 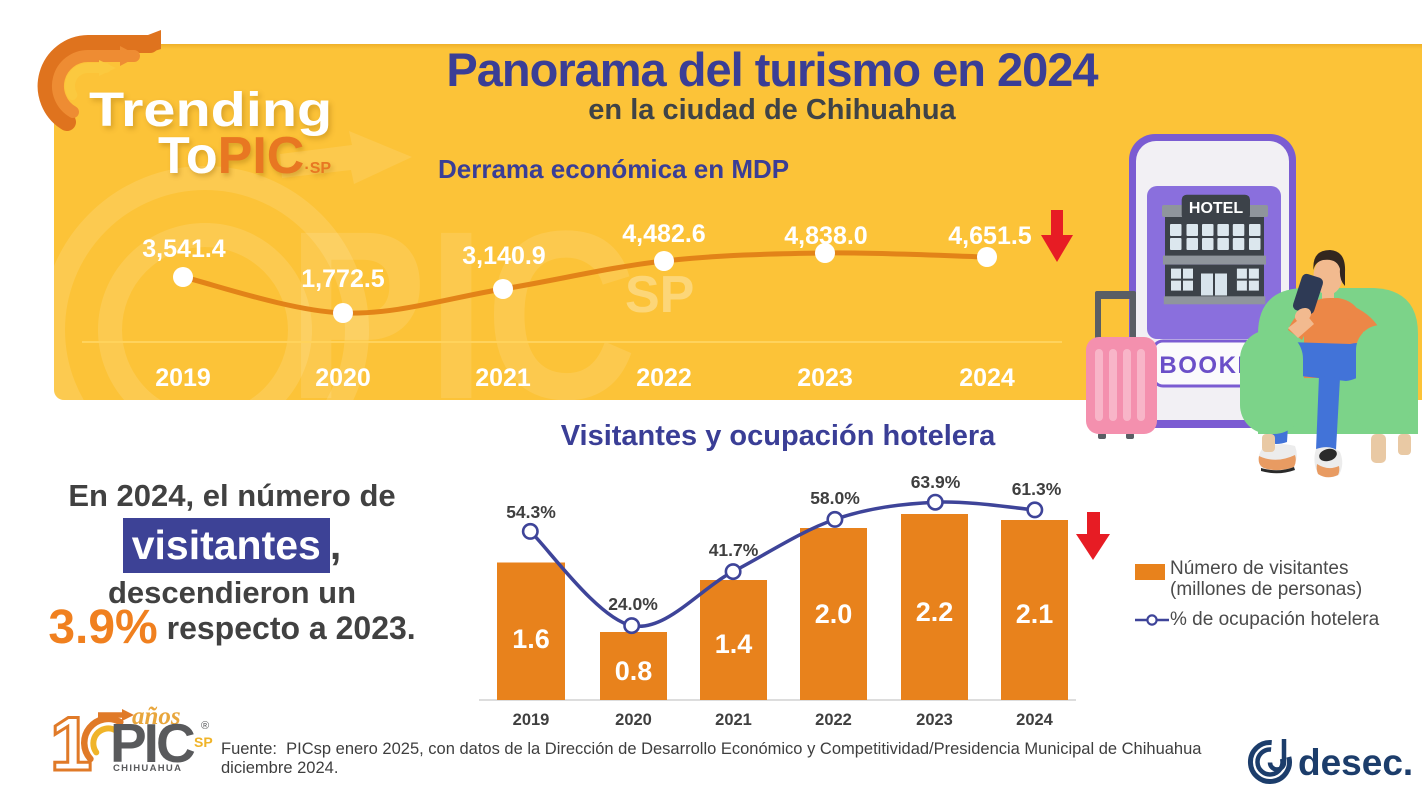 What do you see at coordinates (634, 671) in the screenshot?
I see `svg-text: 0.8` at bounding box center [634, 671].